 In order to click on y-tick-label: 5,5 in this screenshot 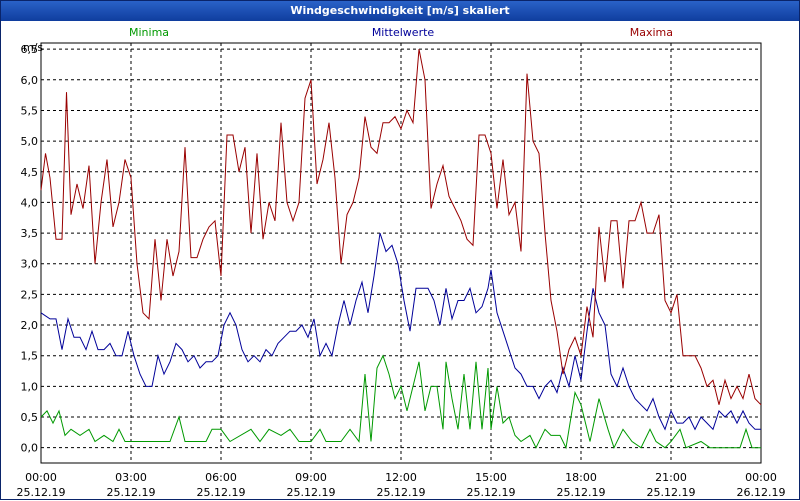, I will do `click(30, 110)`.